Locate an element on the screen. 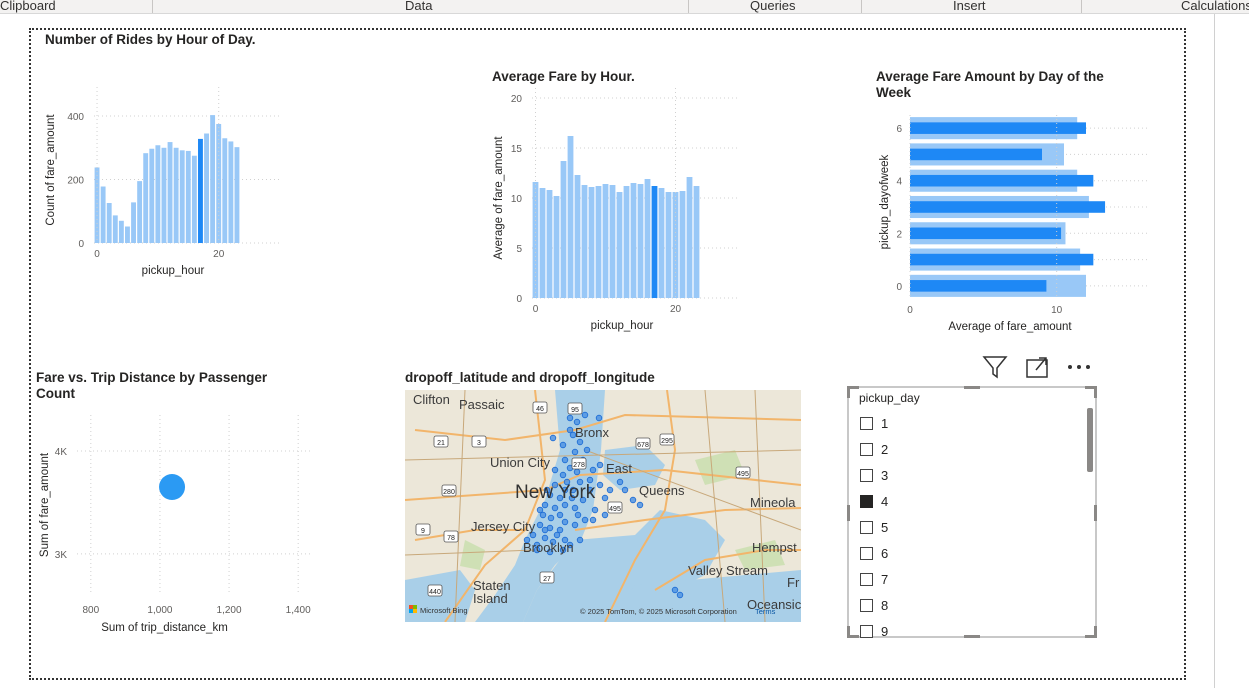 The width and height of the screenshot is (1249, 688). slicer-item: 1 is located at coordinates (874, 423).